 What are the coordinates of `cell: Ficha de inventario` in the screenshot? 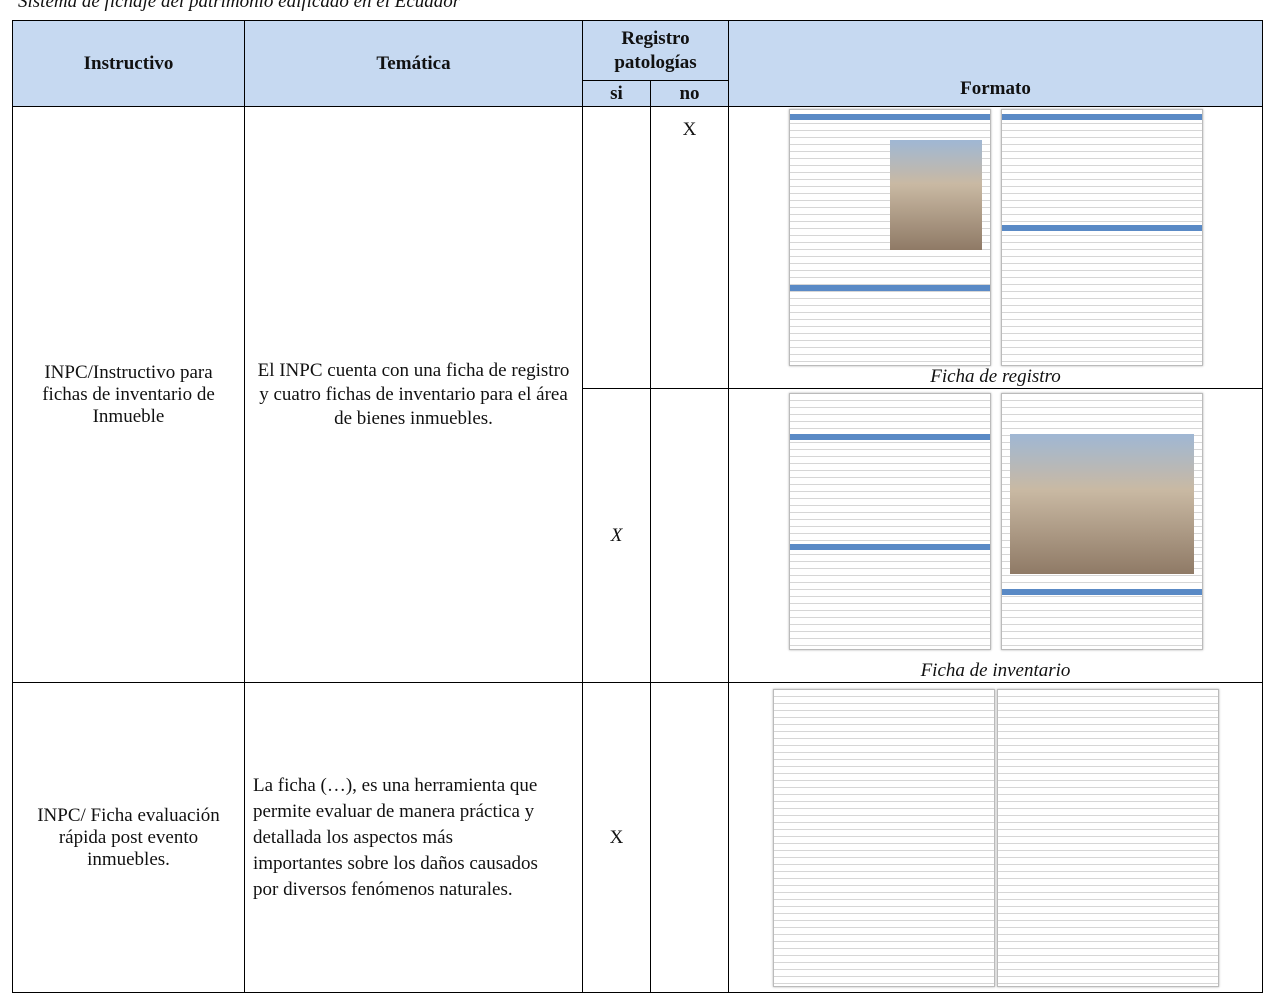 It's located at (995, 535).